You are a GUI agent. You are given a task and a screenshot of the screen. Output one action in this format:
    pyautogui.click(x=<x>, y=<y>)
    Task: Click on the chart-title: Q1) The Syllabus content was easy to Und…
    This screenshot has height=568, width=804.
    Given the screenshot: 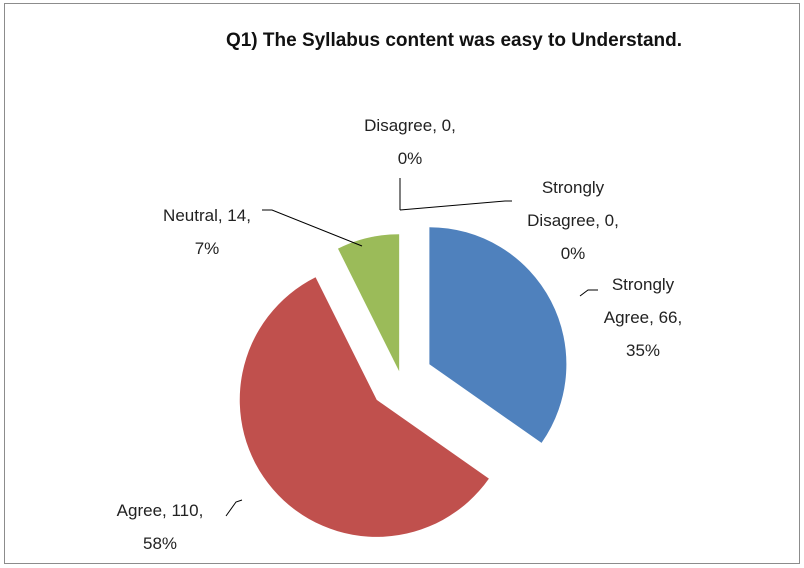 What is the action you would take?
    pyautogui.click(x=454, y=40)
    